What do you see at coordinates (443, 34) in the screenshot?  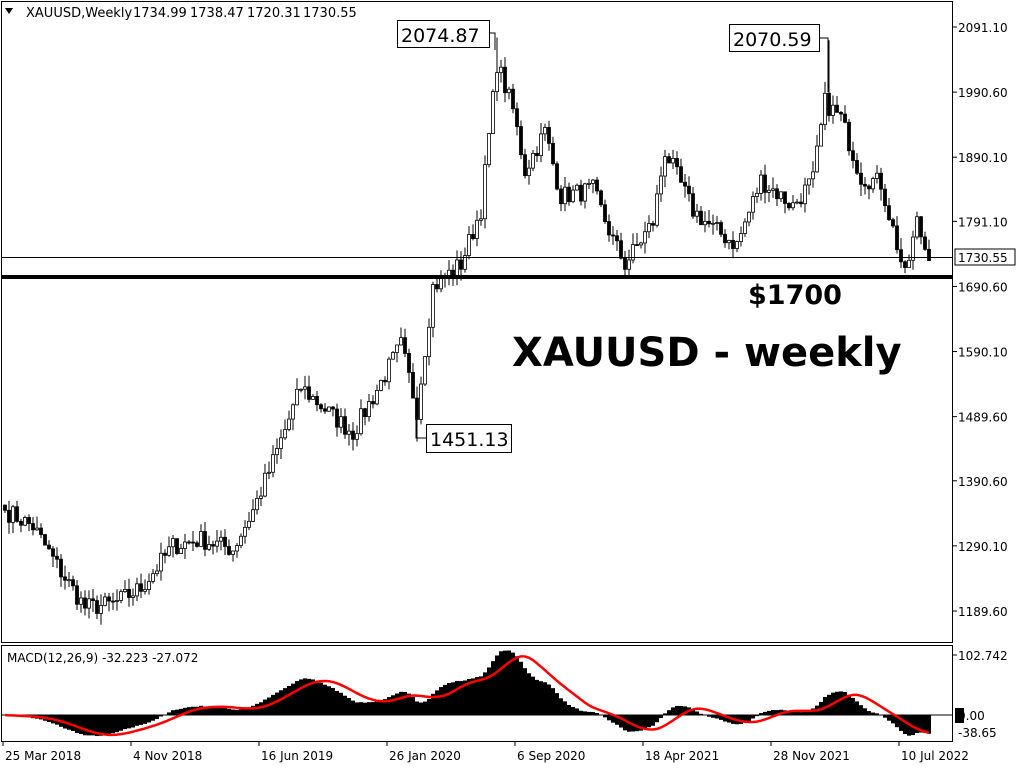 I see `high-2020-box` at bounding box center [443, 34].